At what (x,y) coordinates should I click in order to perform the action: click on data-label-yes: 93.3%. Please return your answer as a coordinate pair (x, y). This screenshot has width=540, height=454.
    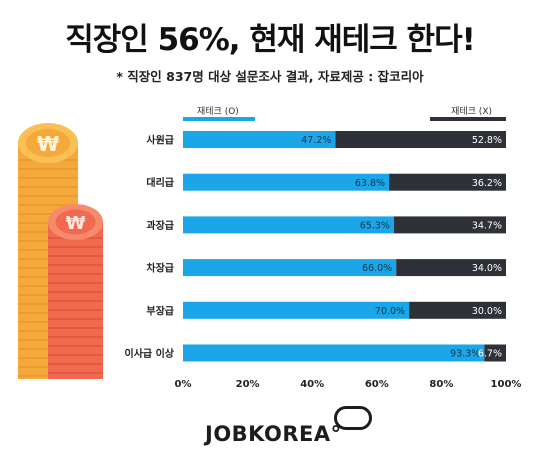
    Looking at the image, I should click on (465, 354).